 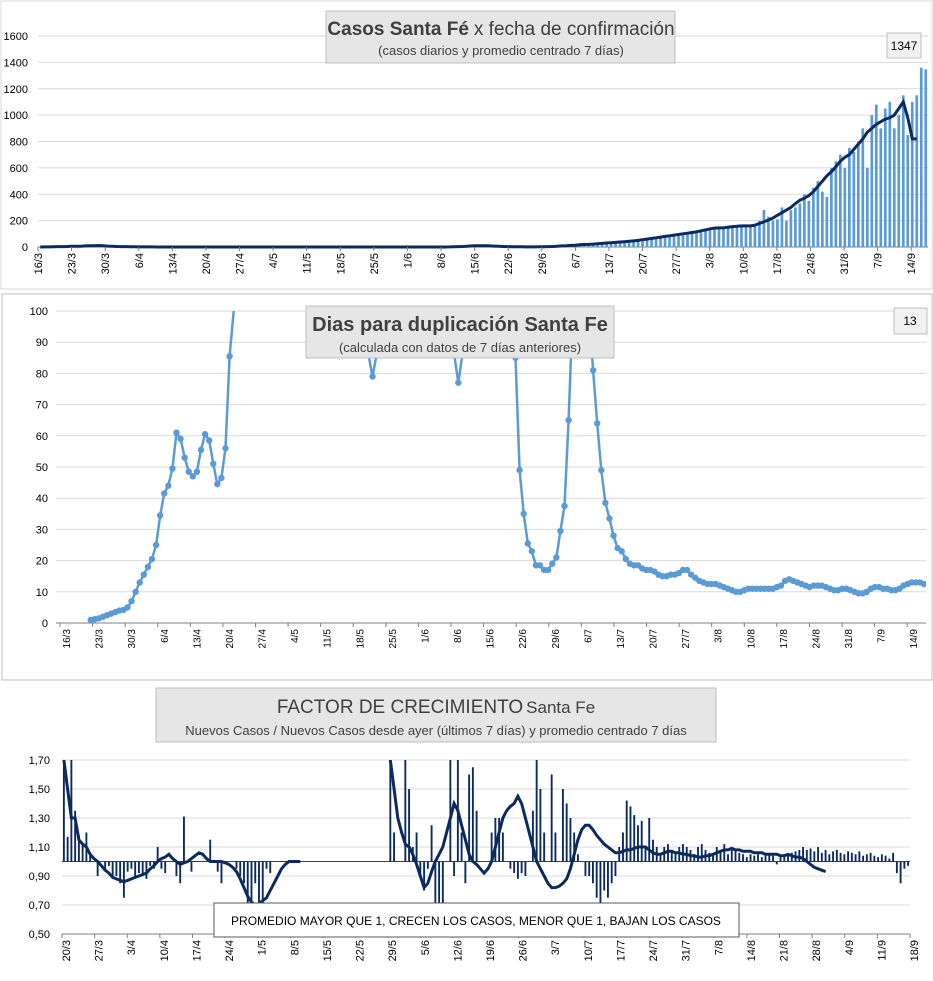 What do you see at coordinates (132, 947) in the screenshot?
I see `growth-xtick-label: 3/4` at bounding box center [132, 947].